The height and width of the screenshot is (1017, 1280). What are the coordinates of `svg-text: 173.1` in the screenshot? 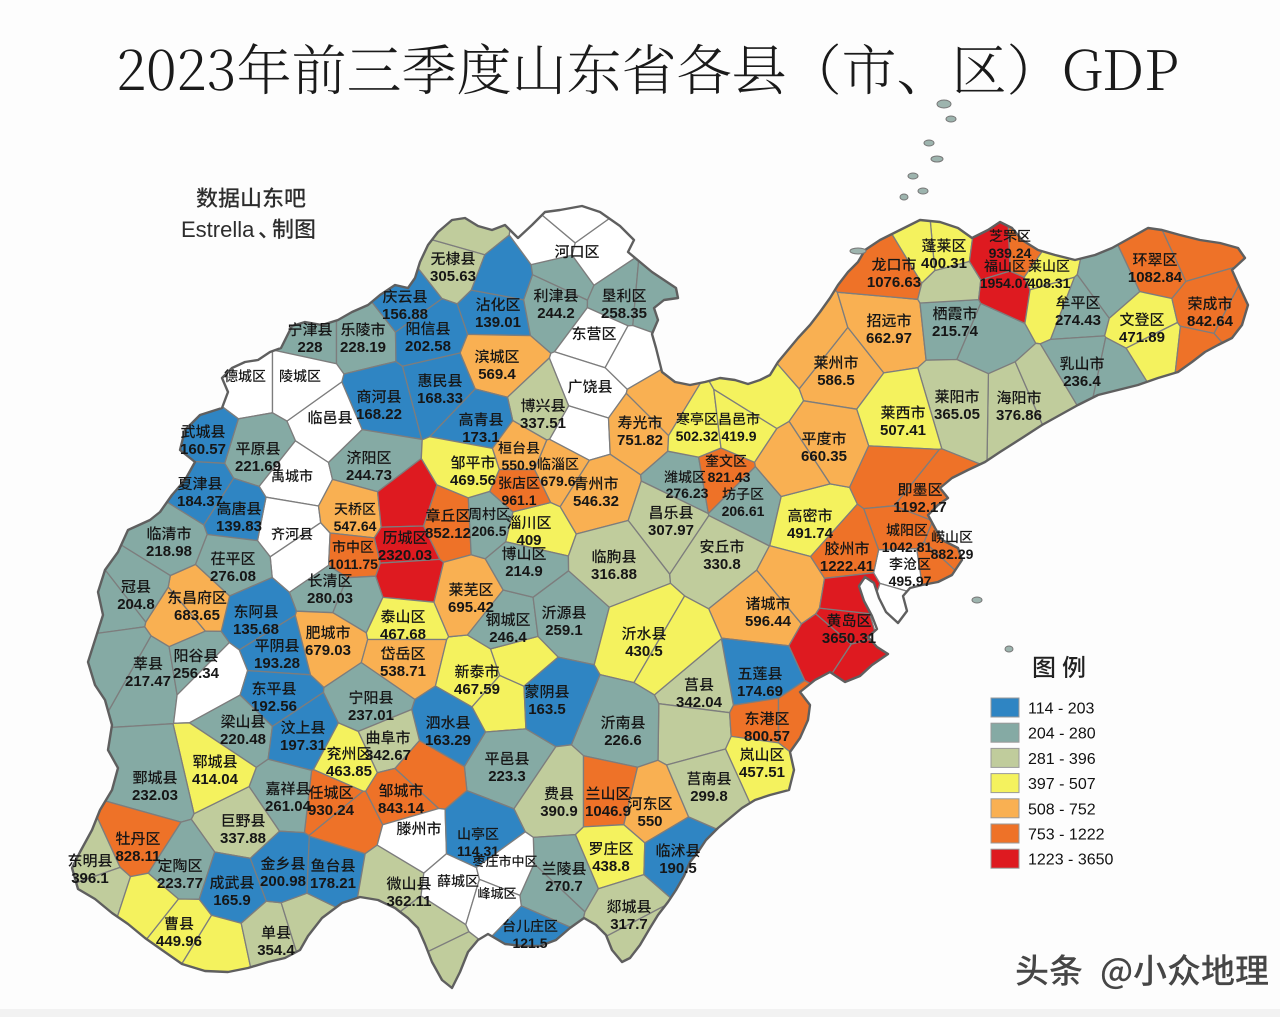 It's located at (481, 437).